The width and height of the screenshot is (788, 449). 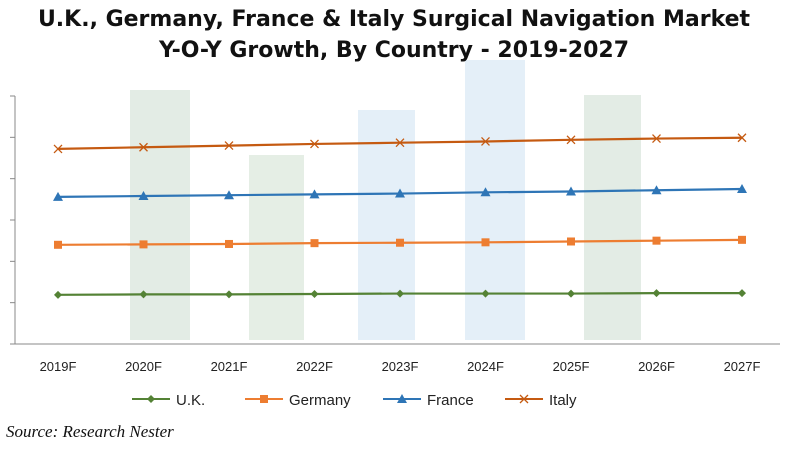 What do you see at coordinates (143, 366) in the screenshot?
I see `x-tick-label: 2020F` at bounding box center [143, 366].